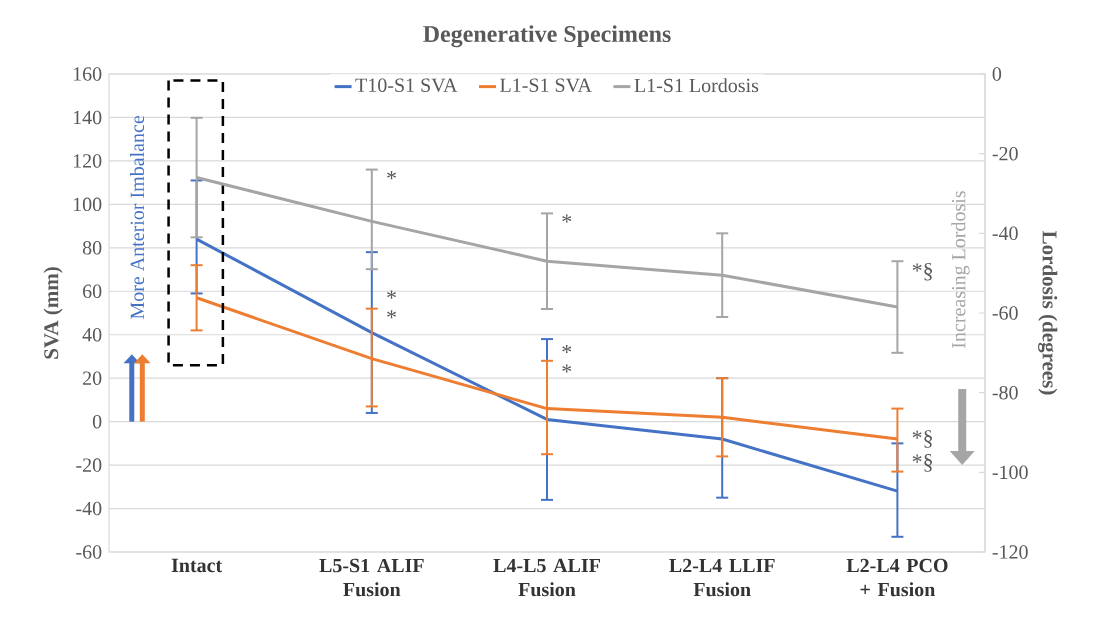 This screenshot has width=1093, height=623. What do you see at coordinates (1048, 313) in the screenshot?
I see `y2-axis-title: Lordosis (degrees)` at bounding box center [1048, 313].